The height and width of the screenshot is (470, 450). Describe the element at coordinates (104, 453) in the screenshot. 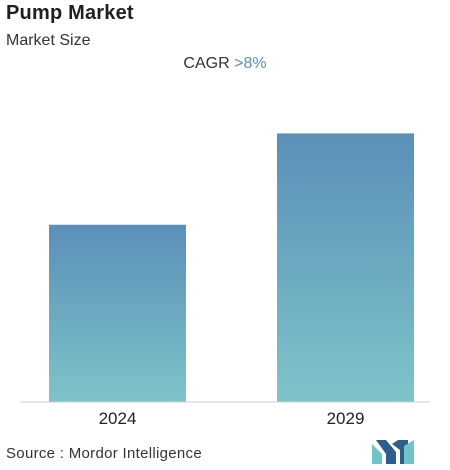

I see `source-label: Source : Mordor Intelligence` at that location.